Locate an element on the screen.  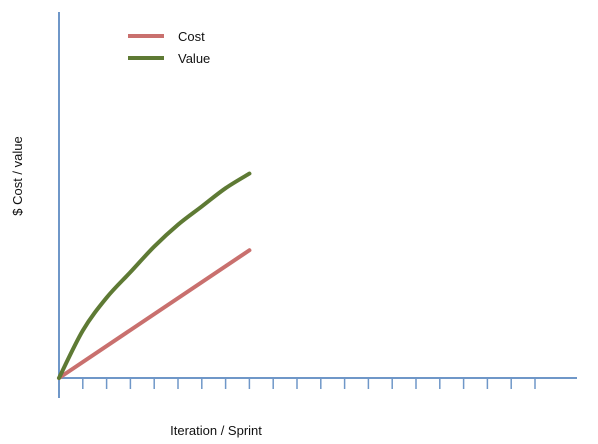
y-axis-label: $ Cost / value is located at coordinates (17, 176).